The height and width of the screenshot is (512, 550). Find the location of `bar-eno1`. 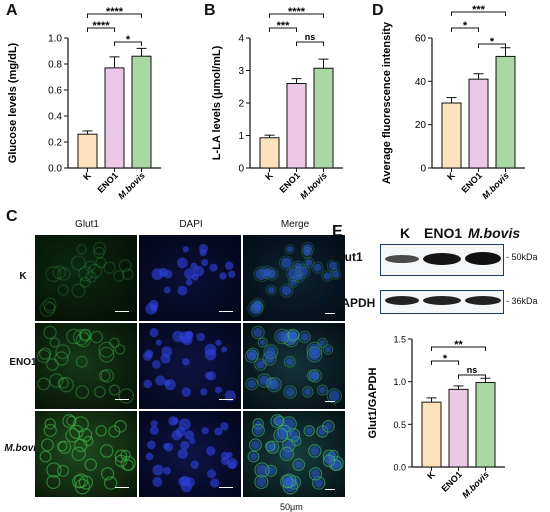

bar-eno1 is located at coordinates (458, 428).